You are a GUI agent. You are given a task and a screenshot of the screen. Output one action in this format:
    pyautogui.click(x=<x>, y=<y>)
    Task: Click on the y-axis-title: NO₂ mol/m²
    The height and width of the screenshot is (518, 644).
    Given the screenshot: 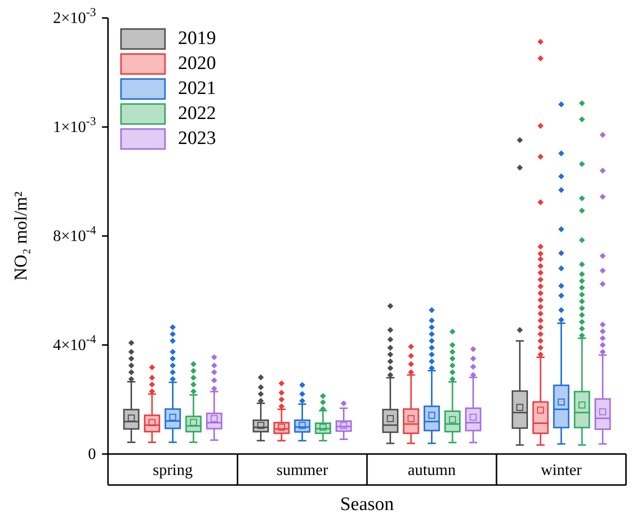 What is the action you would take?
    pyautogui.click(x=20, y=236)
    